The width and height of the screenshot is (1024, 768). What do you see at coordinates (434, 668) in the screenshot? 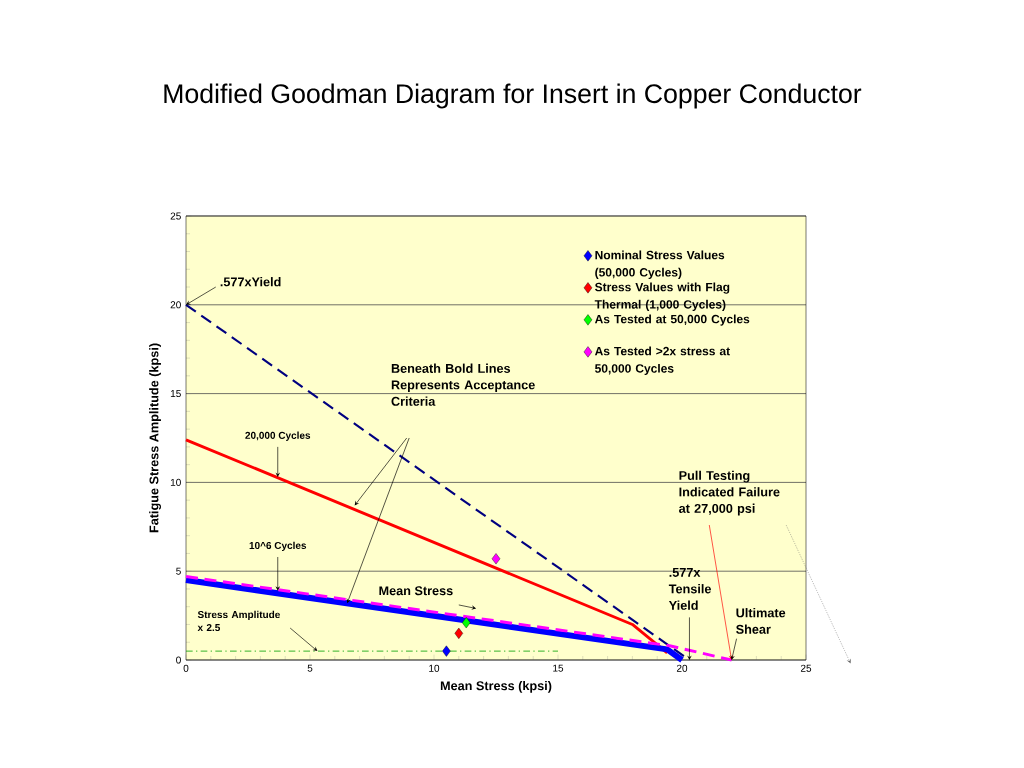
I see `x-tick-label: 10` at bounding box center [434, 668].